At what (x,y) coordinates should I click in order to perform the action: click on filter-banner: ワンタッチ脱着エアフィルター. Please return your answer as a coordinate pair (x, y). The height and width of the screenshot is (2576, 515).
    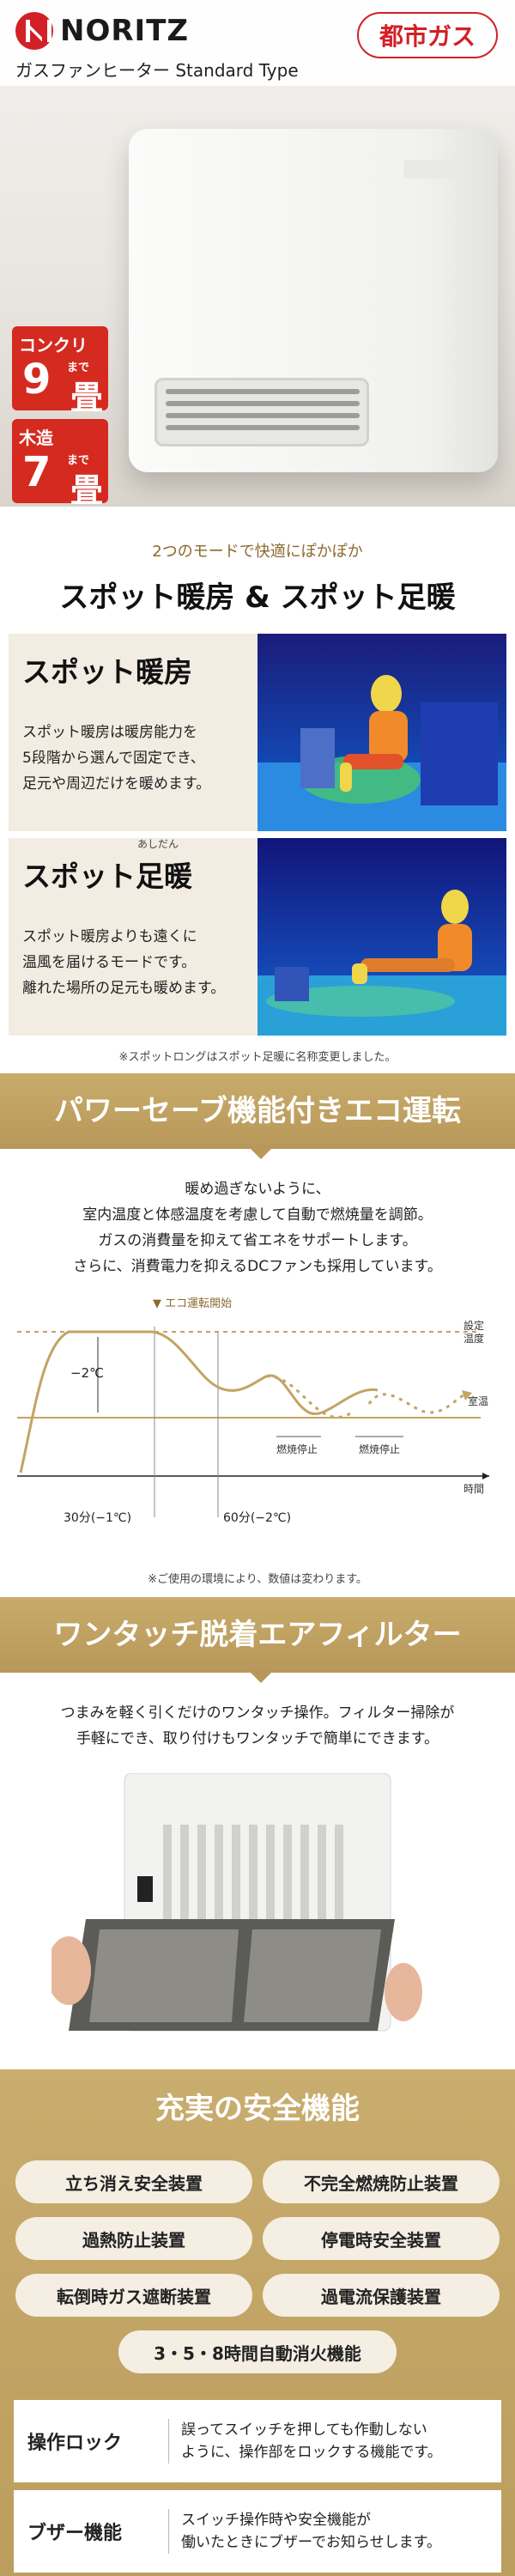
    Looking at the image, I should click on (257, 1640).